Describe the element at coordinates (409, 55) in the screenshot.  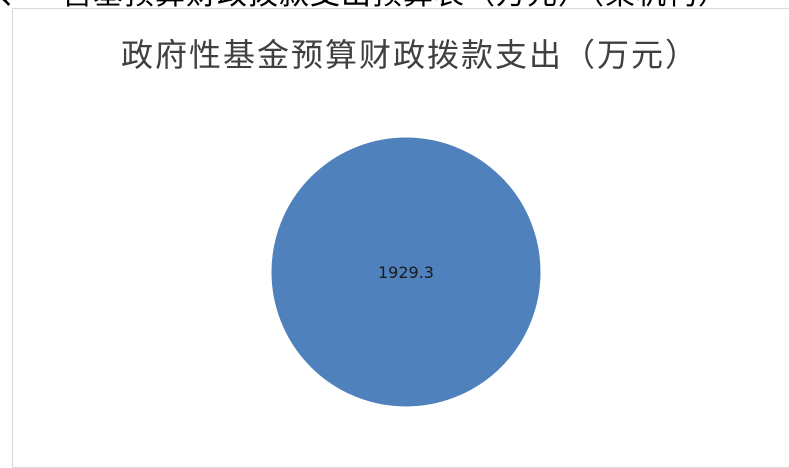
I see `chart-title: 政府性基金预算财政拨款支出（万元）` at that location.